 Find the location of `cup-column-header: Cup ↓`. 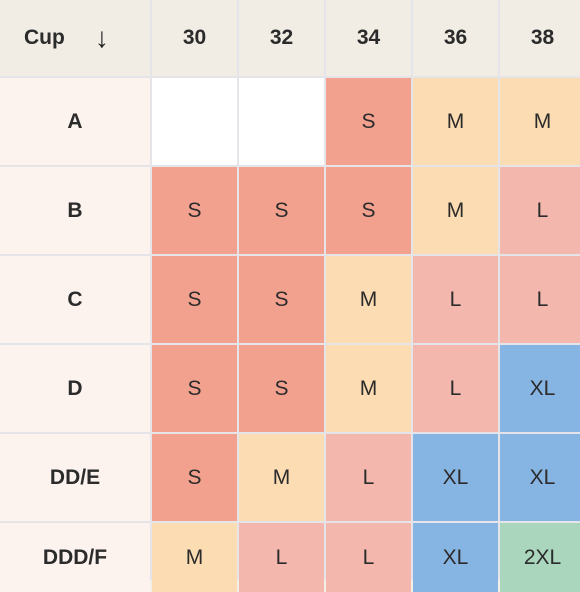

cup-column-header: Cup ↓ is located at coordinates (75, 38).